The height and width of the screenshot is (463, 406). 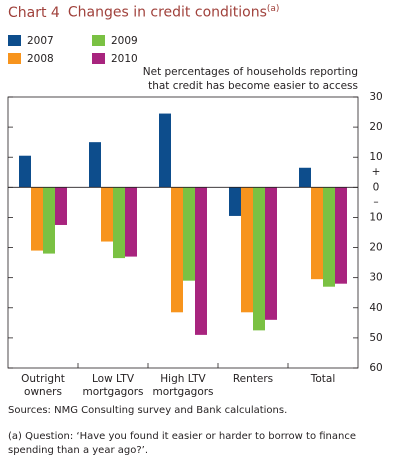 I want to click on chart-title: Chart 4 Changes in credit conditions(a), so click(x=143, y=12).